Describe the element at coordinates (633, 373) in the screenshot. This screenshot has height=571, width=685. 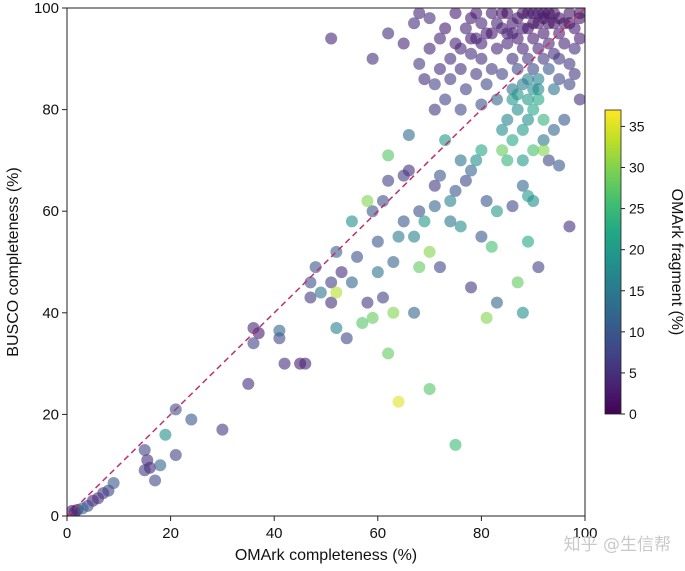
I see `colorbar-tick-label: 5` at that location.